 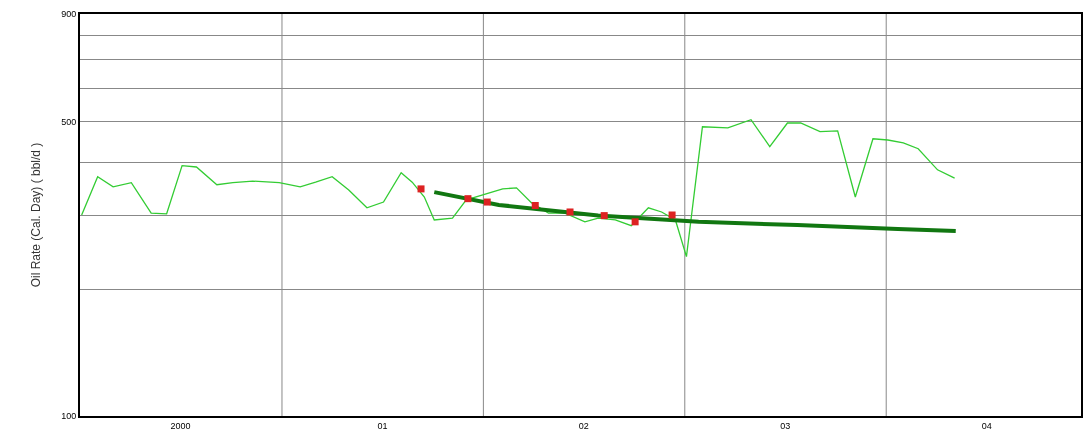 I want to click on y-tick-label: 100, so click(x=69, y=416).